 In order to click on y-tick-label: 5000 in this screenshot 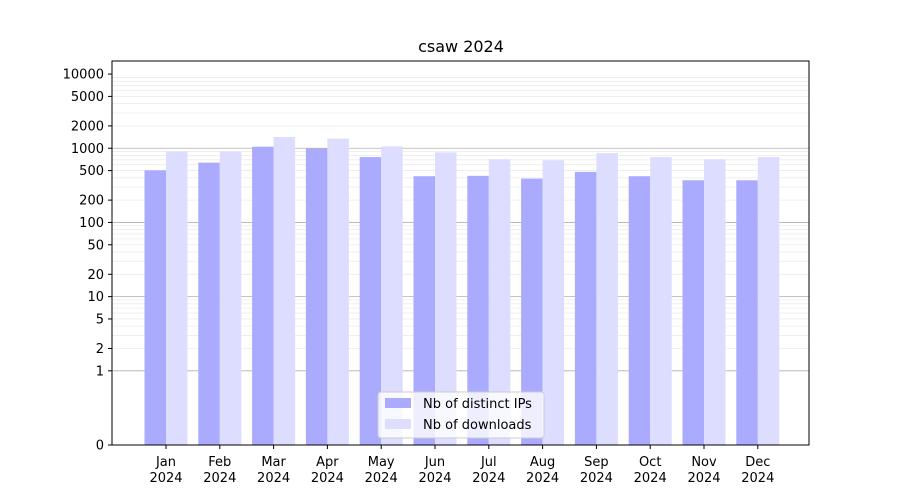, I will do `click(87, 97)`.